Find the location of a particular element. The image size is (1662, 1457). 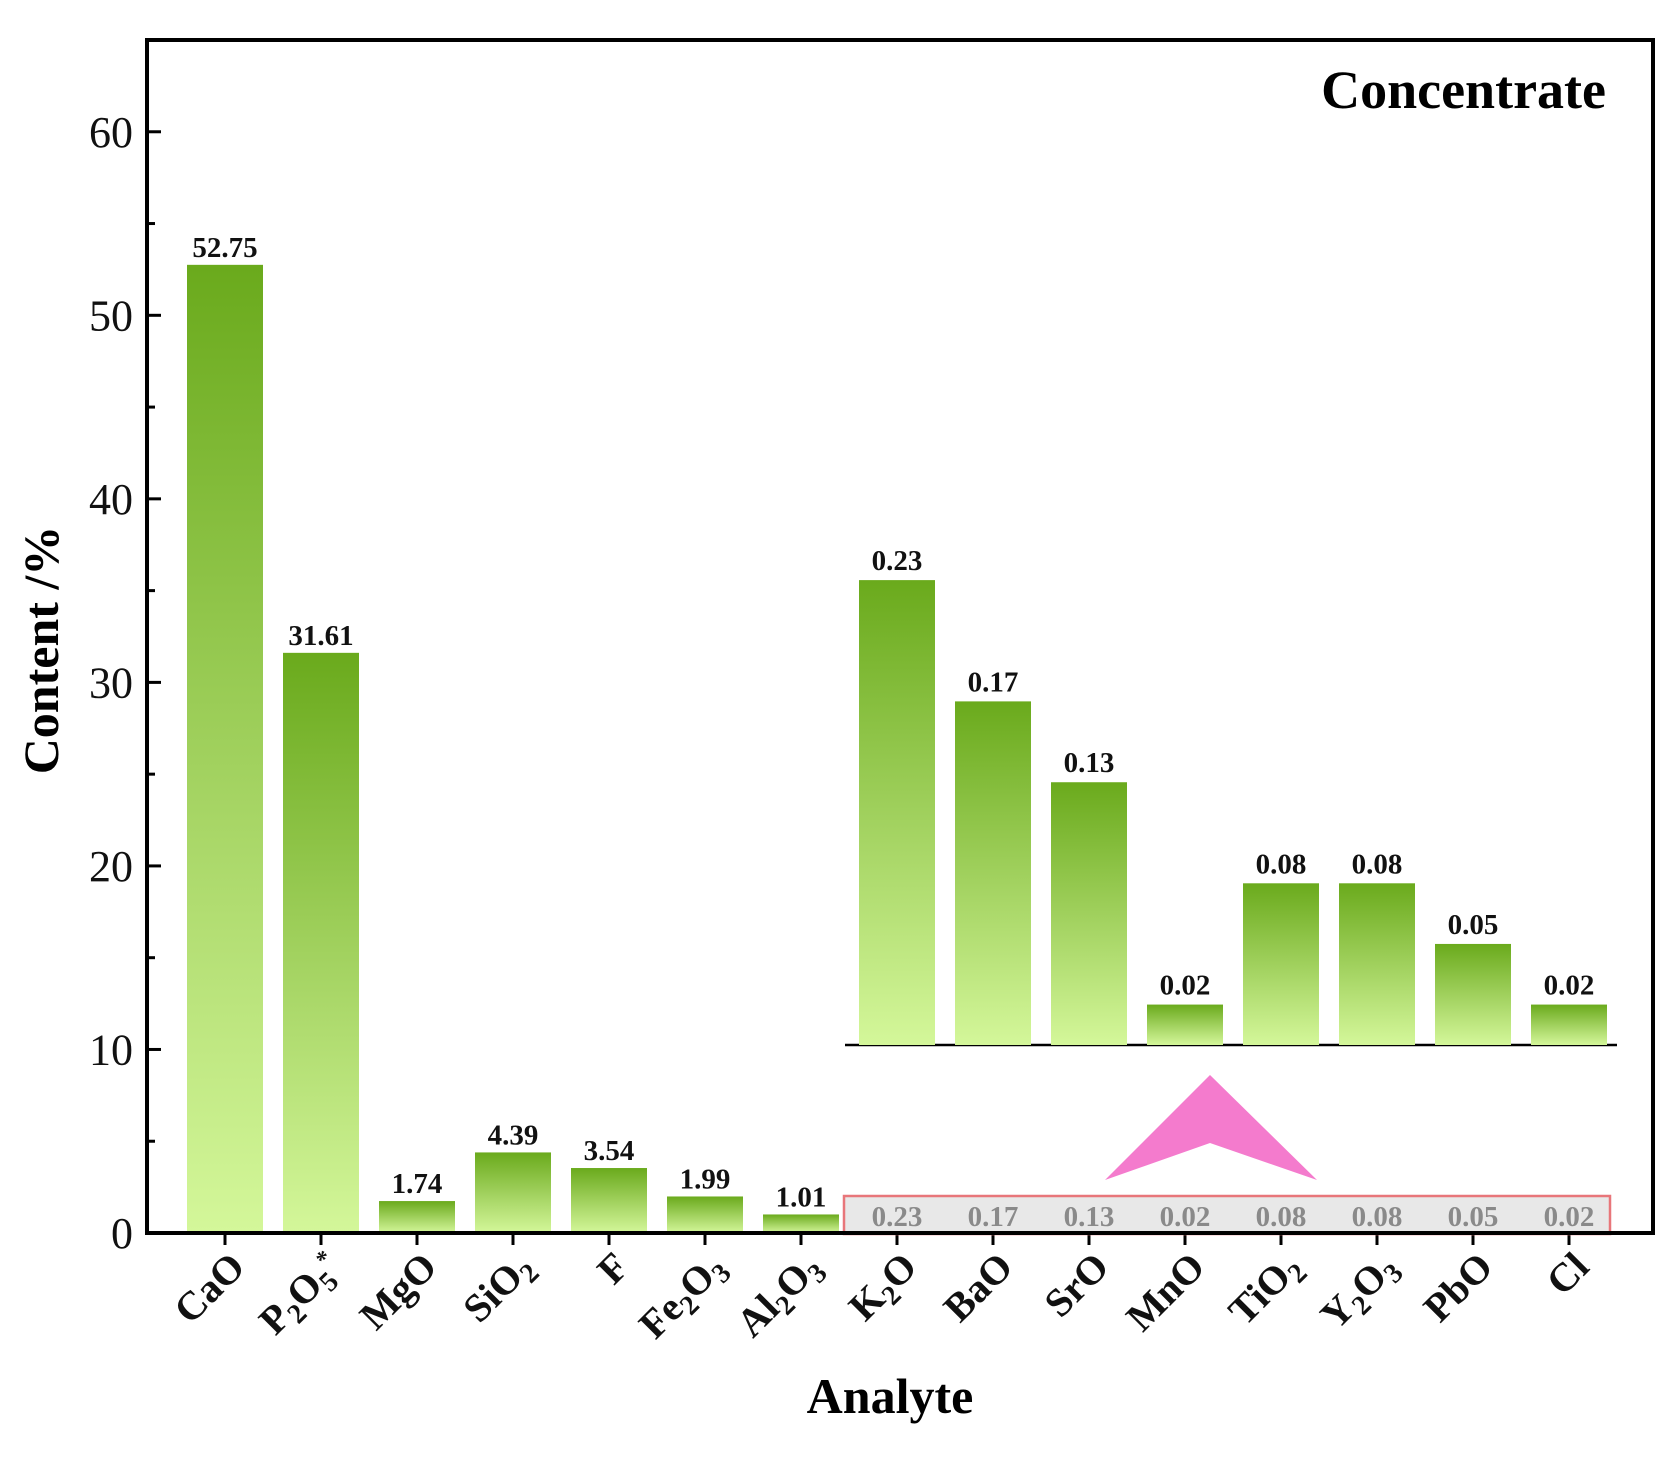

x-tick-label: P2O5* is located at coordinates (302, 1296).